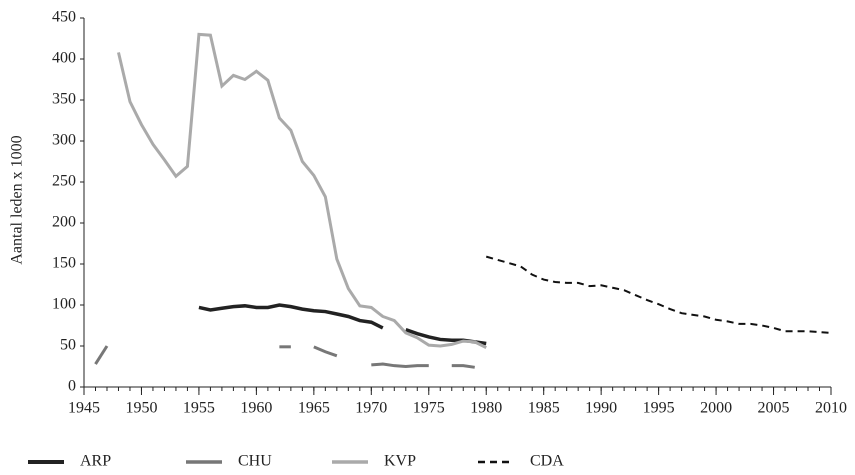  Describe the element at coordinates (659, 408) in the screenshot. I see `x-tick-label: 1995` at that location.